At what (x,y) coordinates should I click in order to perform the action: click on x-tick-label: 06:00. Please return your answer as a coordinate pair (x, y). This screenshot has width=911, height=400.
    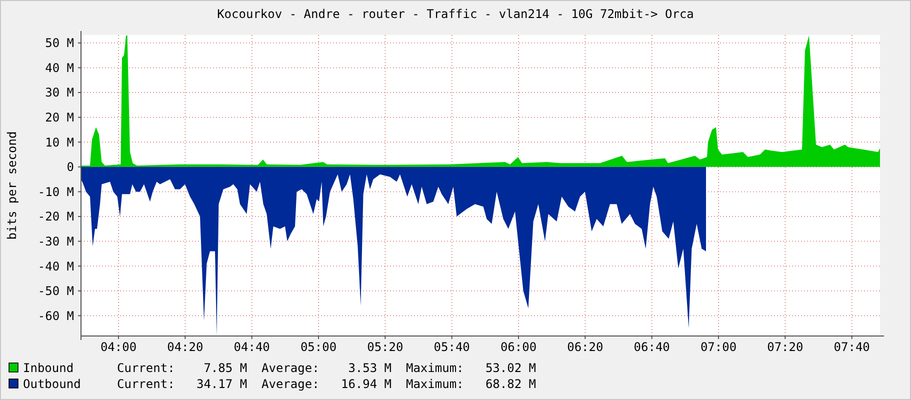
    Looking at the image, I should click on (518, 347).